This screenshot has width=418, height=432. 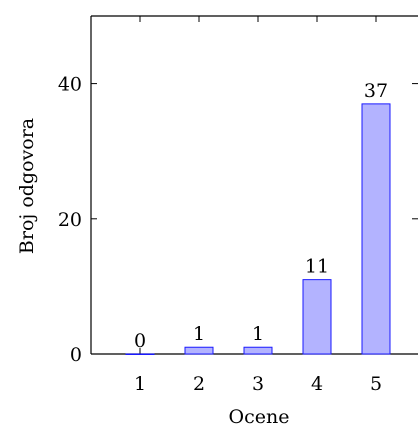 I want to click on y-tick-label: 40, so click(x=70, y=85).